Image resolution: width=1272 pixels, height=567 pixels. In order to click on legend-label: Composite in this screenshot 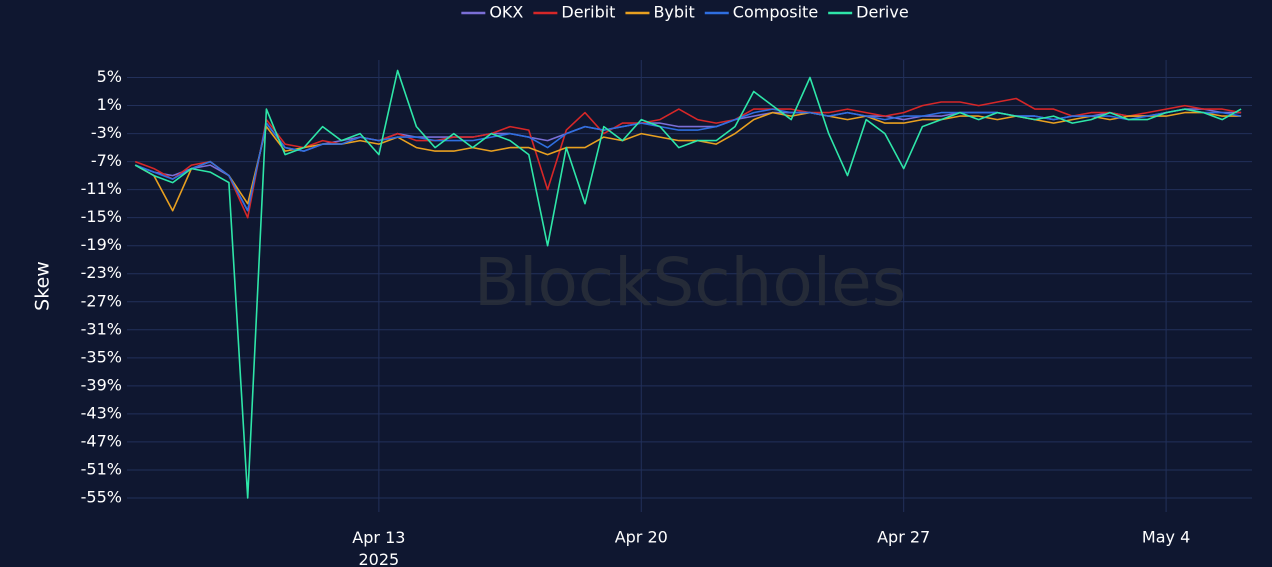, I will do `click(775, 12)`.